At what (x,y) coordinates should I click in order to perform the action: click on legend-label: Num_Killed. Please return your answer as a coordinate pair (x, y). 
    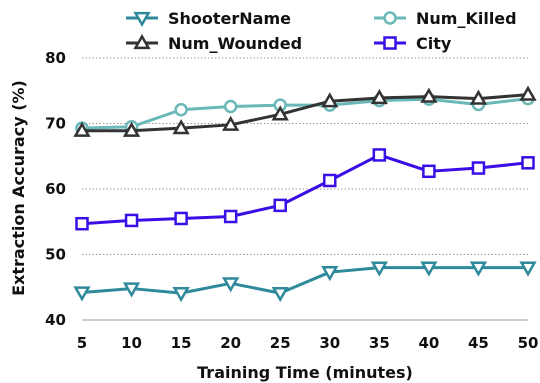
    Looking at the image, I should click on (466, 18).